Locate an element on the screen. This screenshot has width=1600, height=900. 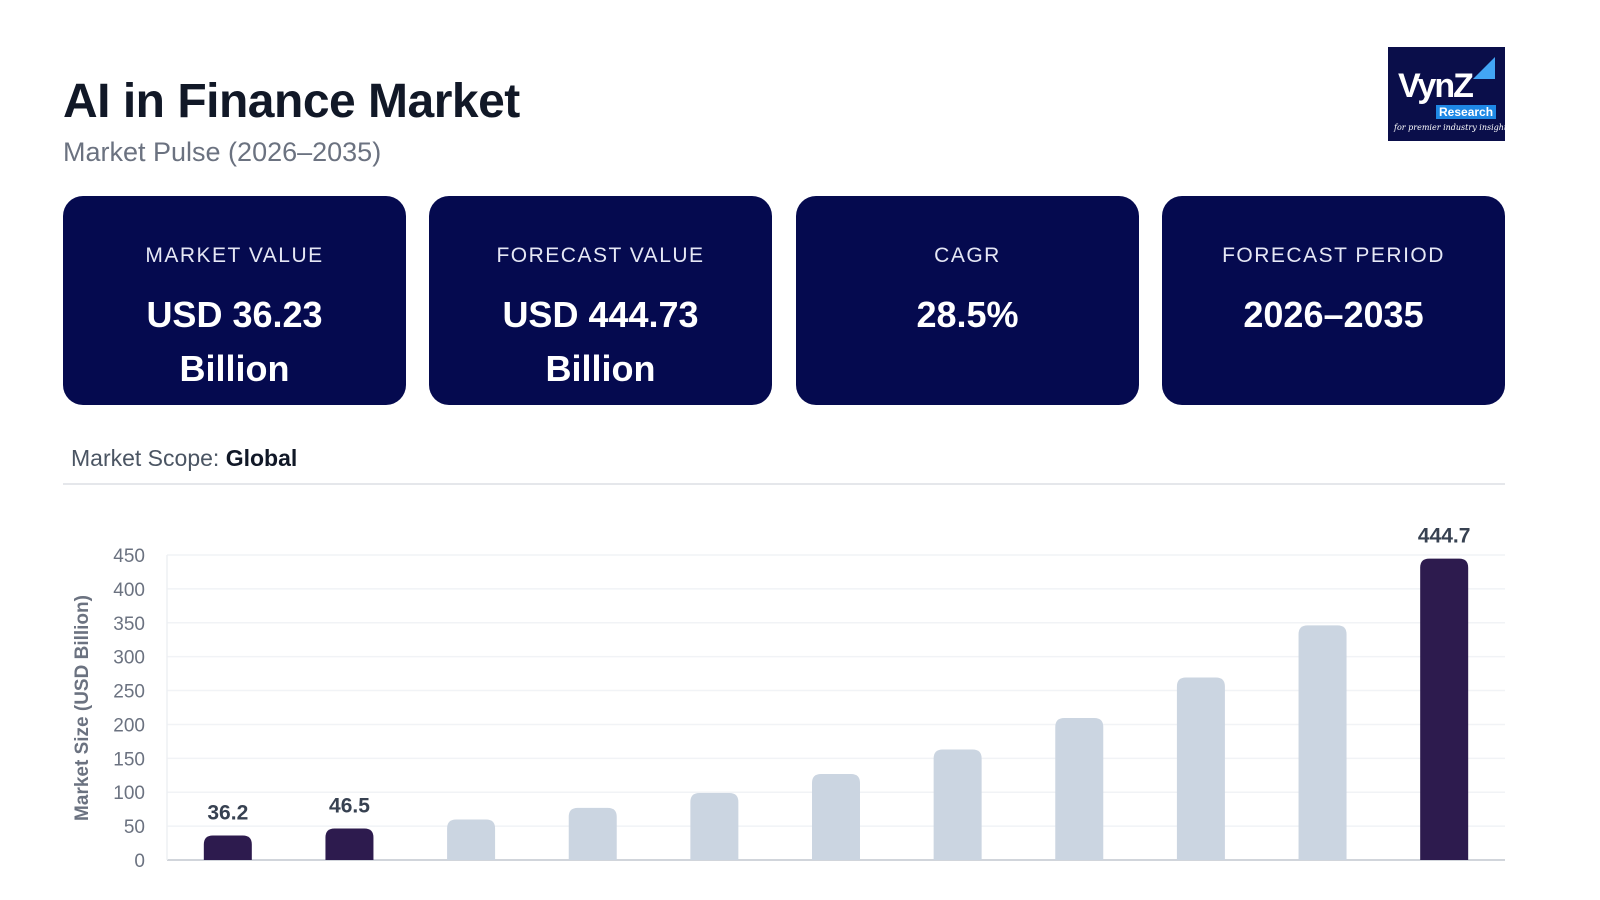
market-value-card: MARKET VALUE USD 36.23 Billion is located at coordinates (234, 300).